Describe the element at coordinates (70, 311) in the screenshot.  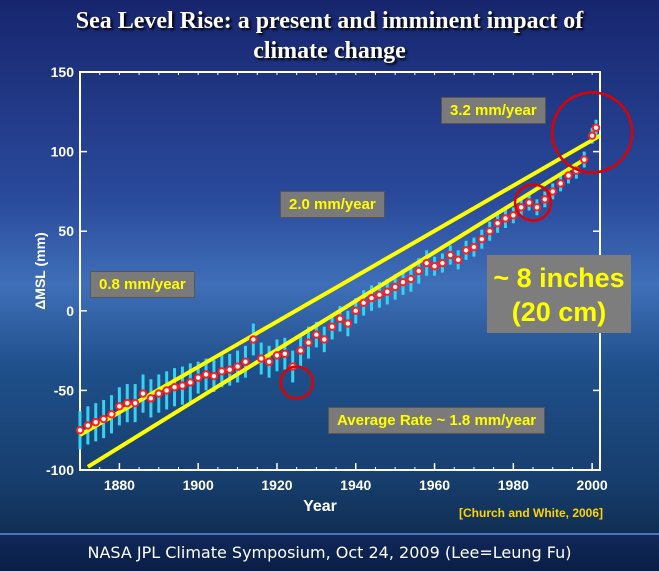
I see `y-tick-label: 0` at that location.